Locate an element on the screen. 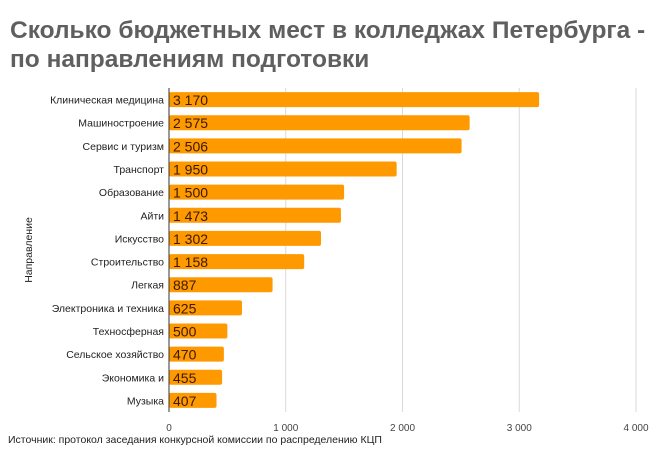 This screenshot has height=449, width=656. bar-value-label: 407 is located at coordinates (185, 401).